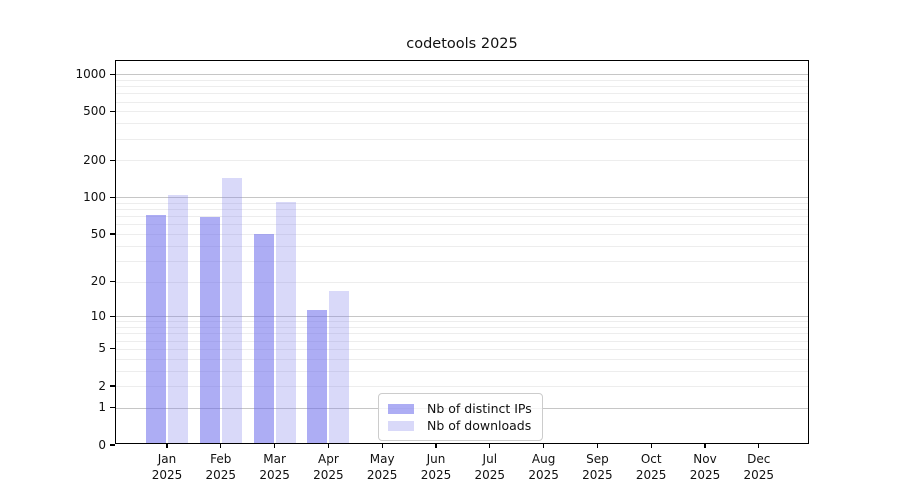  Describe the element at coordinates (490, 467) in the screenshot. I see `x-axis-tick-label: Jul 2025` at that location.